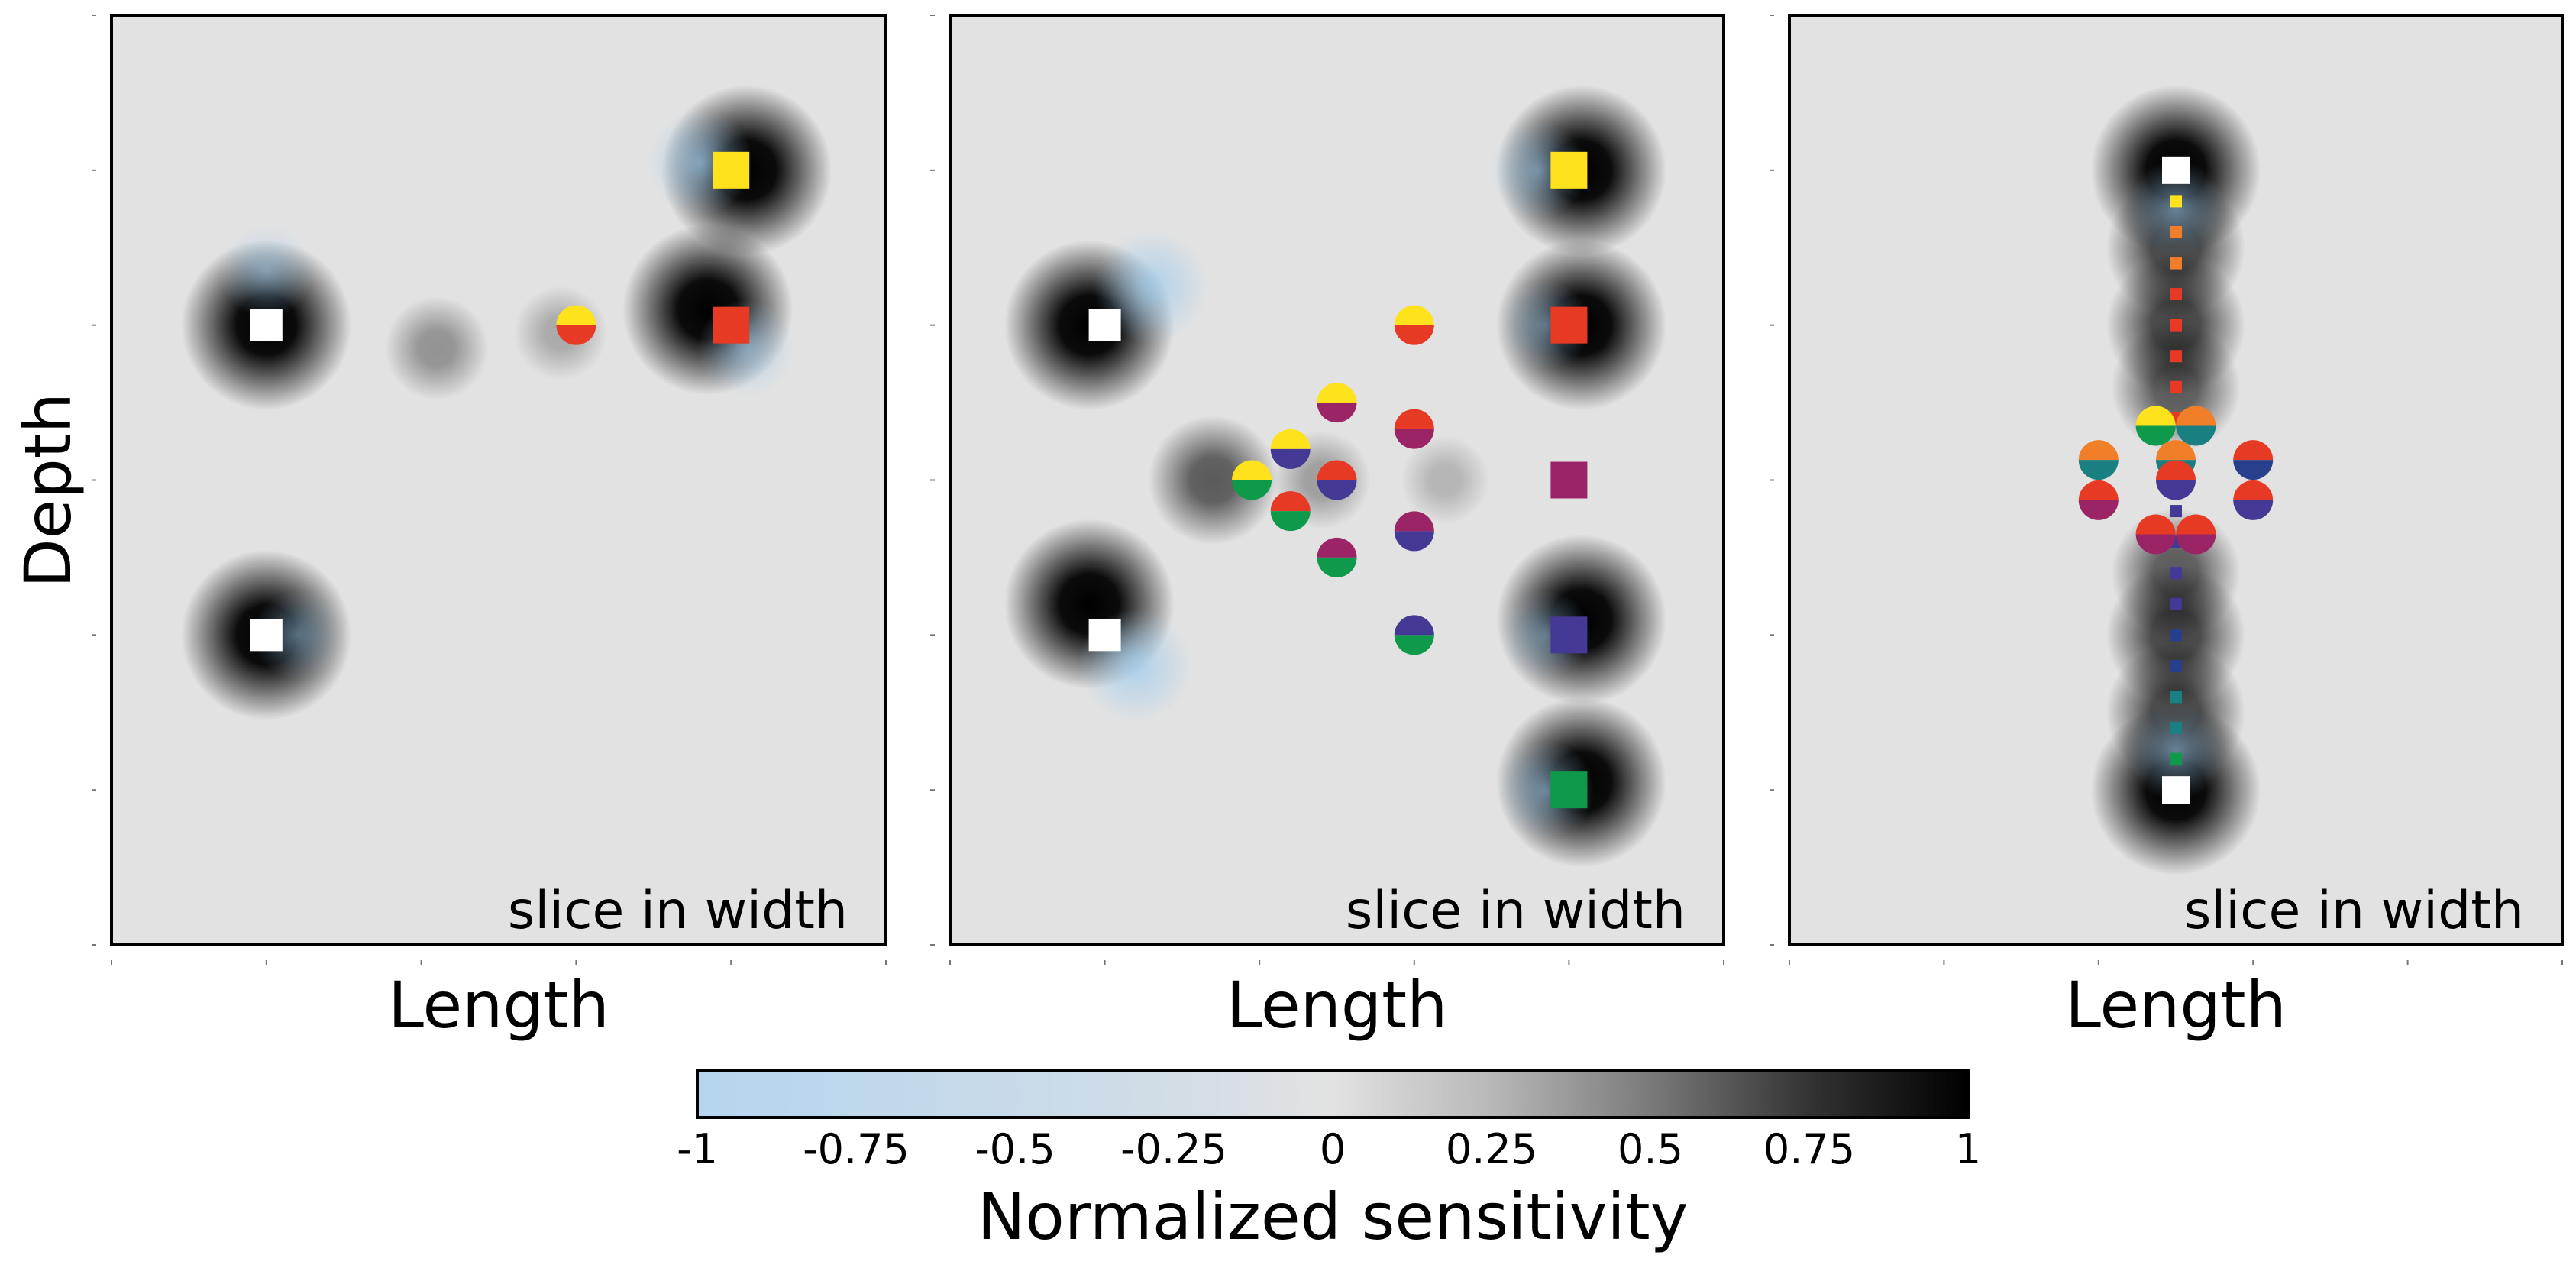  Describe the element at coordinates (1333, 1094) in the screenshot. I see `colorbar-gradient` at that location.